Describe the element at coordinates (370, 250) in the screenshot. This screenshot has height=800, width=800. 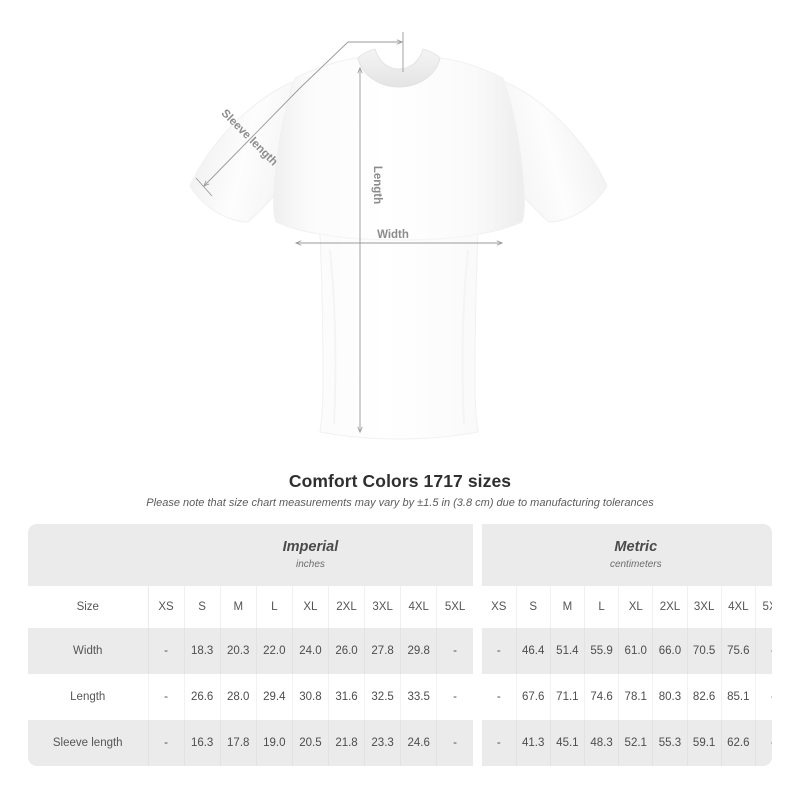
I see `length-annotation: Length` at that location.